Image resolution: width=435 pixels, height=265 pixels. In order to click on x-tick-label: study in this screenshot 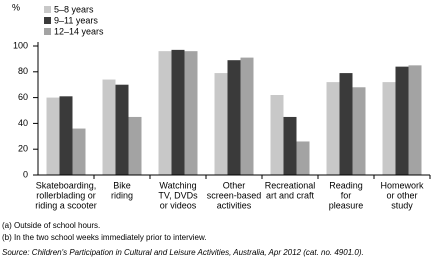, I will do `click(402, 205)`.